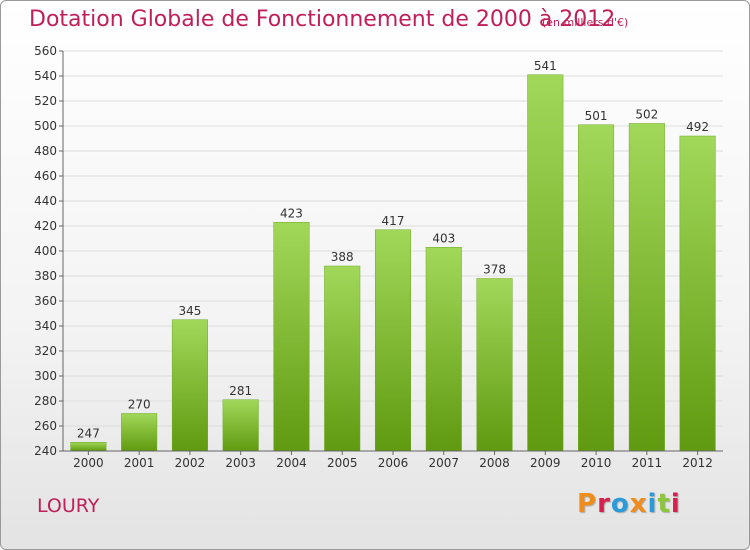 The image size is (750, 550). Describe the element at coordinates (494, 463) in the screenshot. I see `x-tick-label-2008: 2008` at that location.